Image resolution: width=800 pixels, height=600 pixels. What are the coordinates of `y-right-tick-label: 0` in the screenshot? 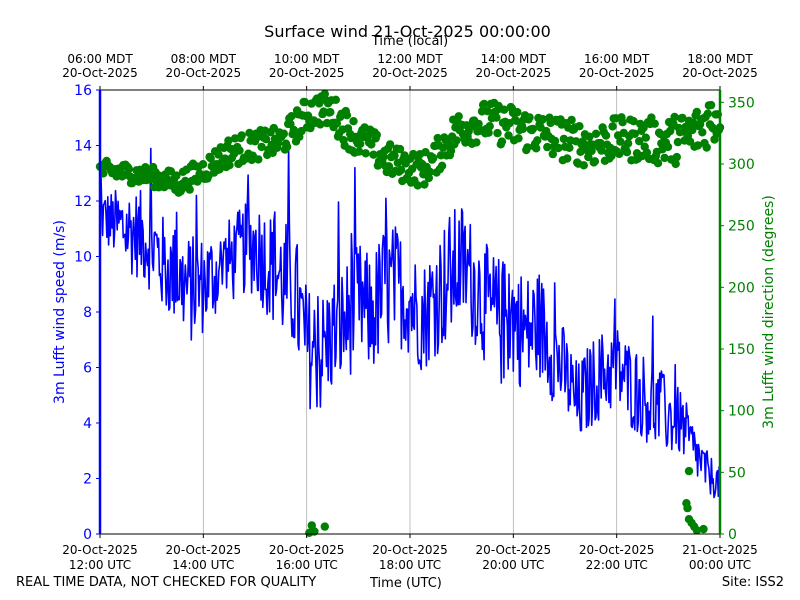 It's located at (732, 535).